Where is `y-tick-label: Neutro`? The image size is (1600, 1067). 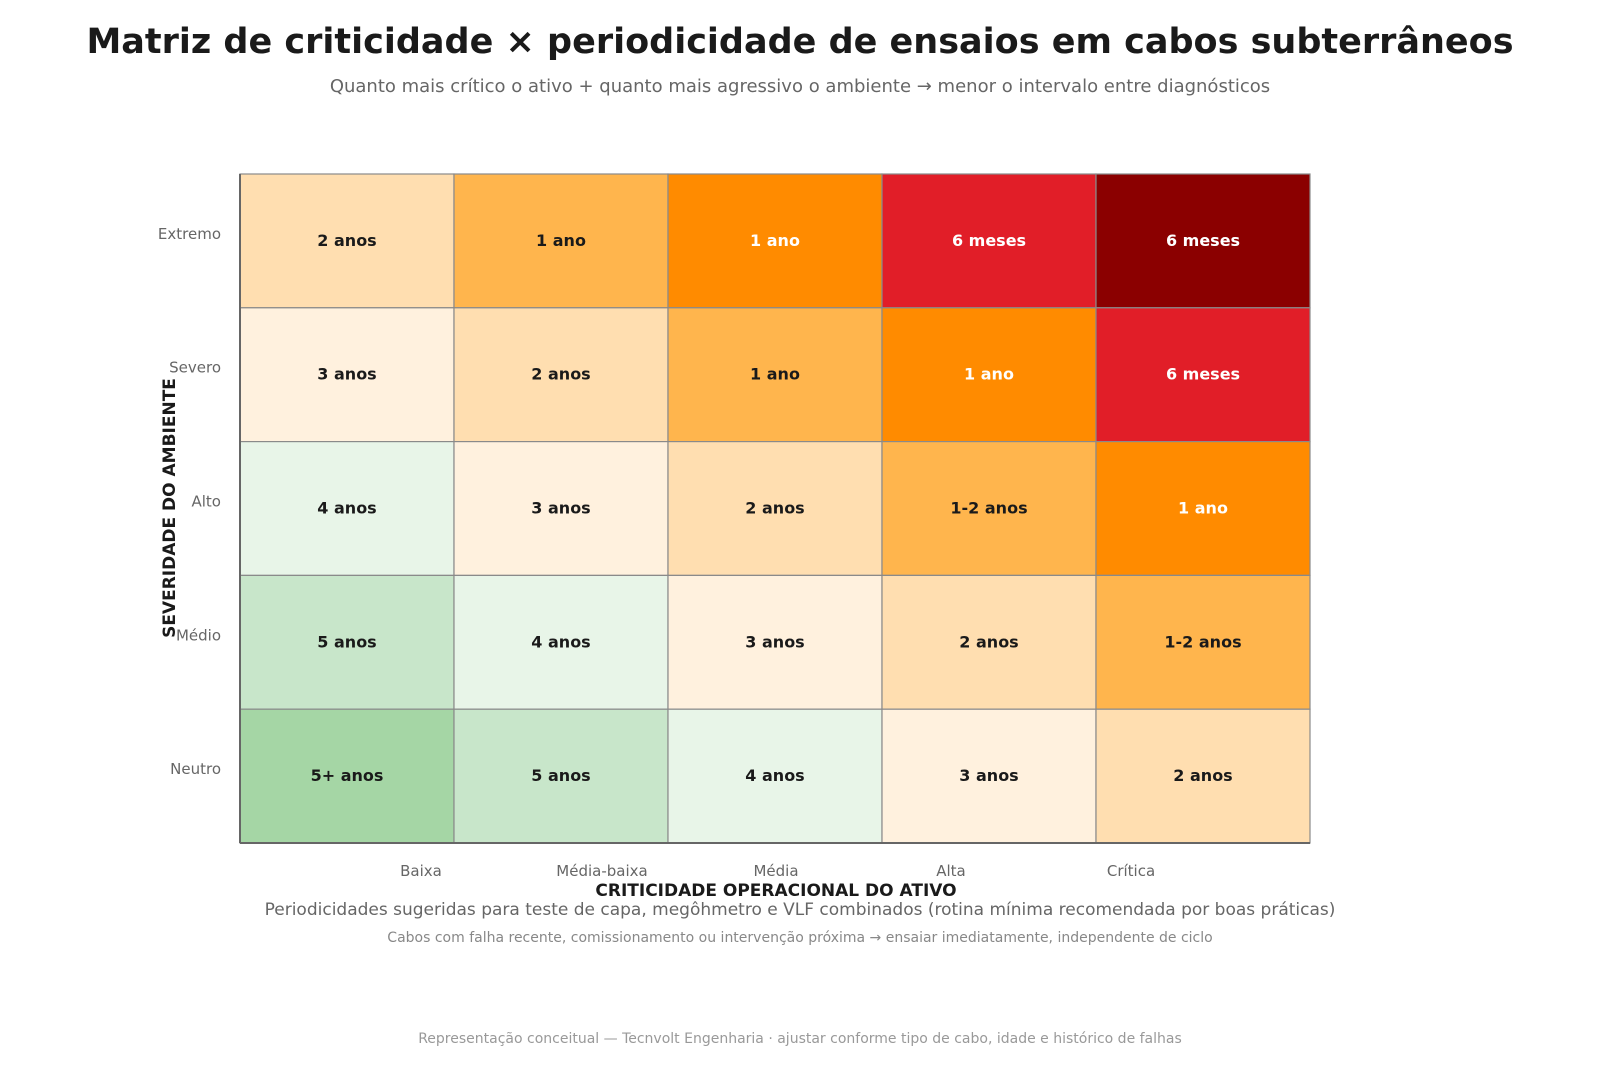
y-tick-label: Neutro is located at coordinates (195, 769).